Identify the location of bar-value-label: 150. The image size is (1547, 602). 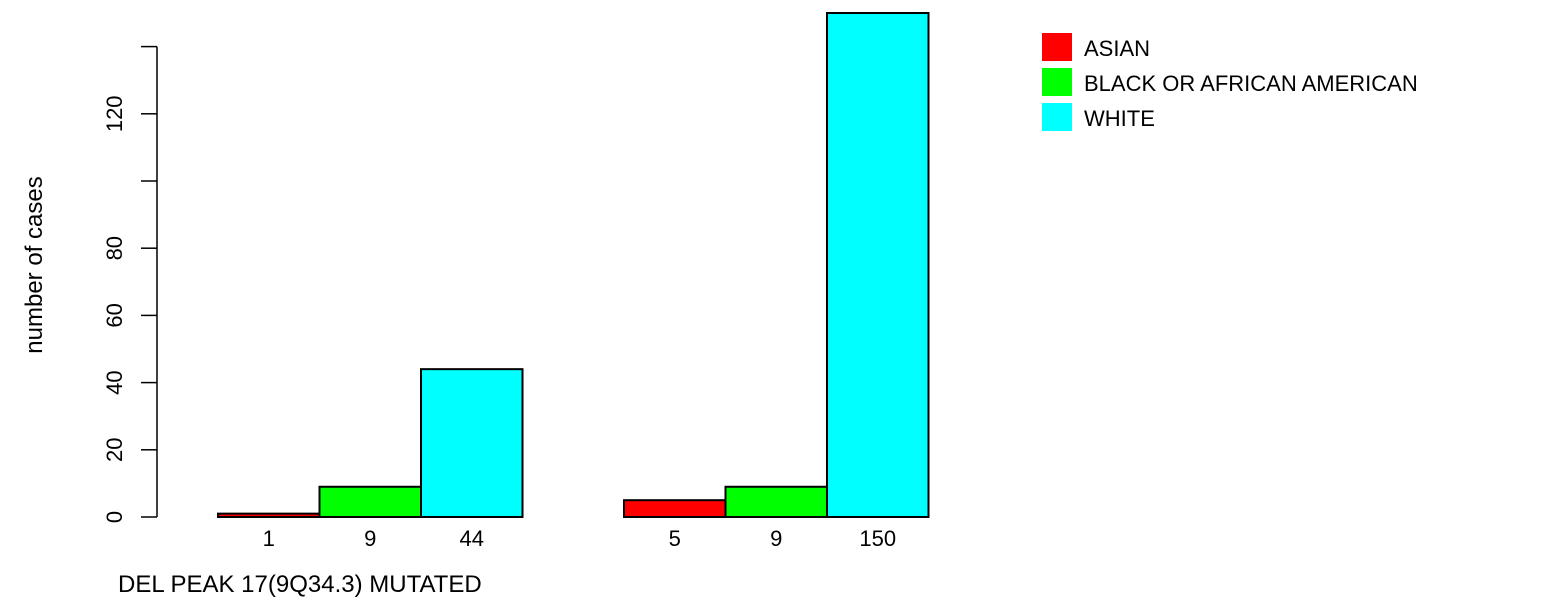
(877, 538).